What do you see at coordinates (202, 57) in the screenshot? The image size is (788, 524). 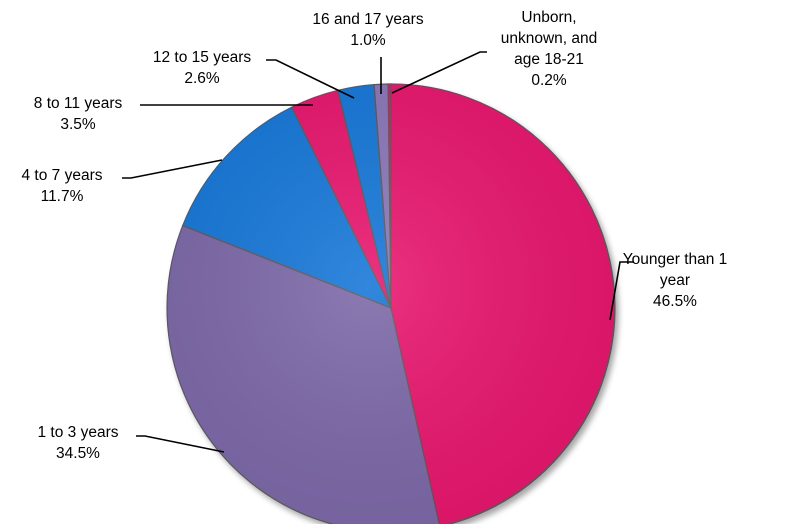 I see `slice-name-label: 12 to 15 years` at bounding box center [202, 57].